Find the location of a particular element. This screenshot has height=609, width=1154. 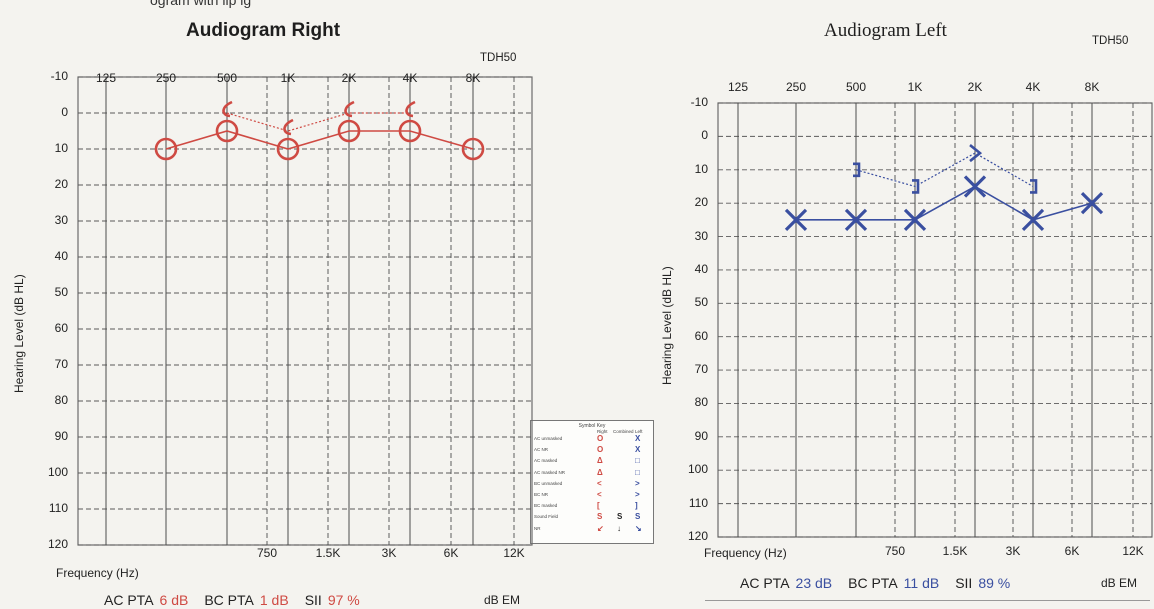

left-y-tick-label: 50 is located at coordinates (701, 302).